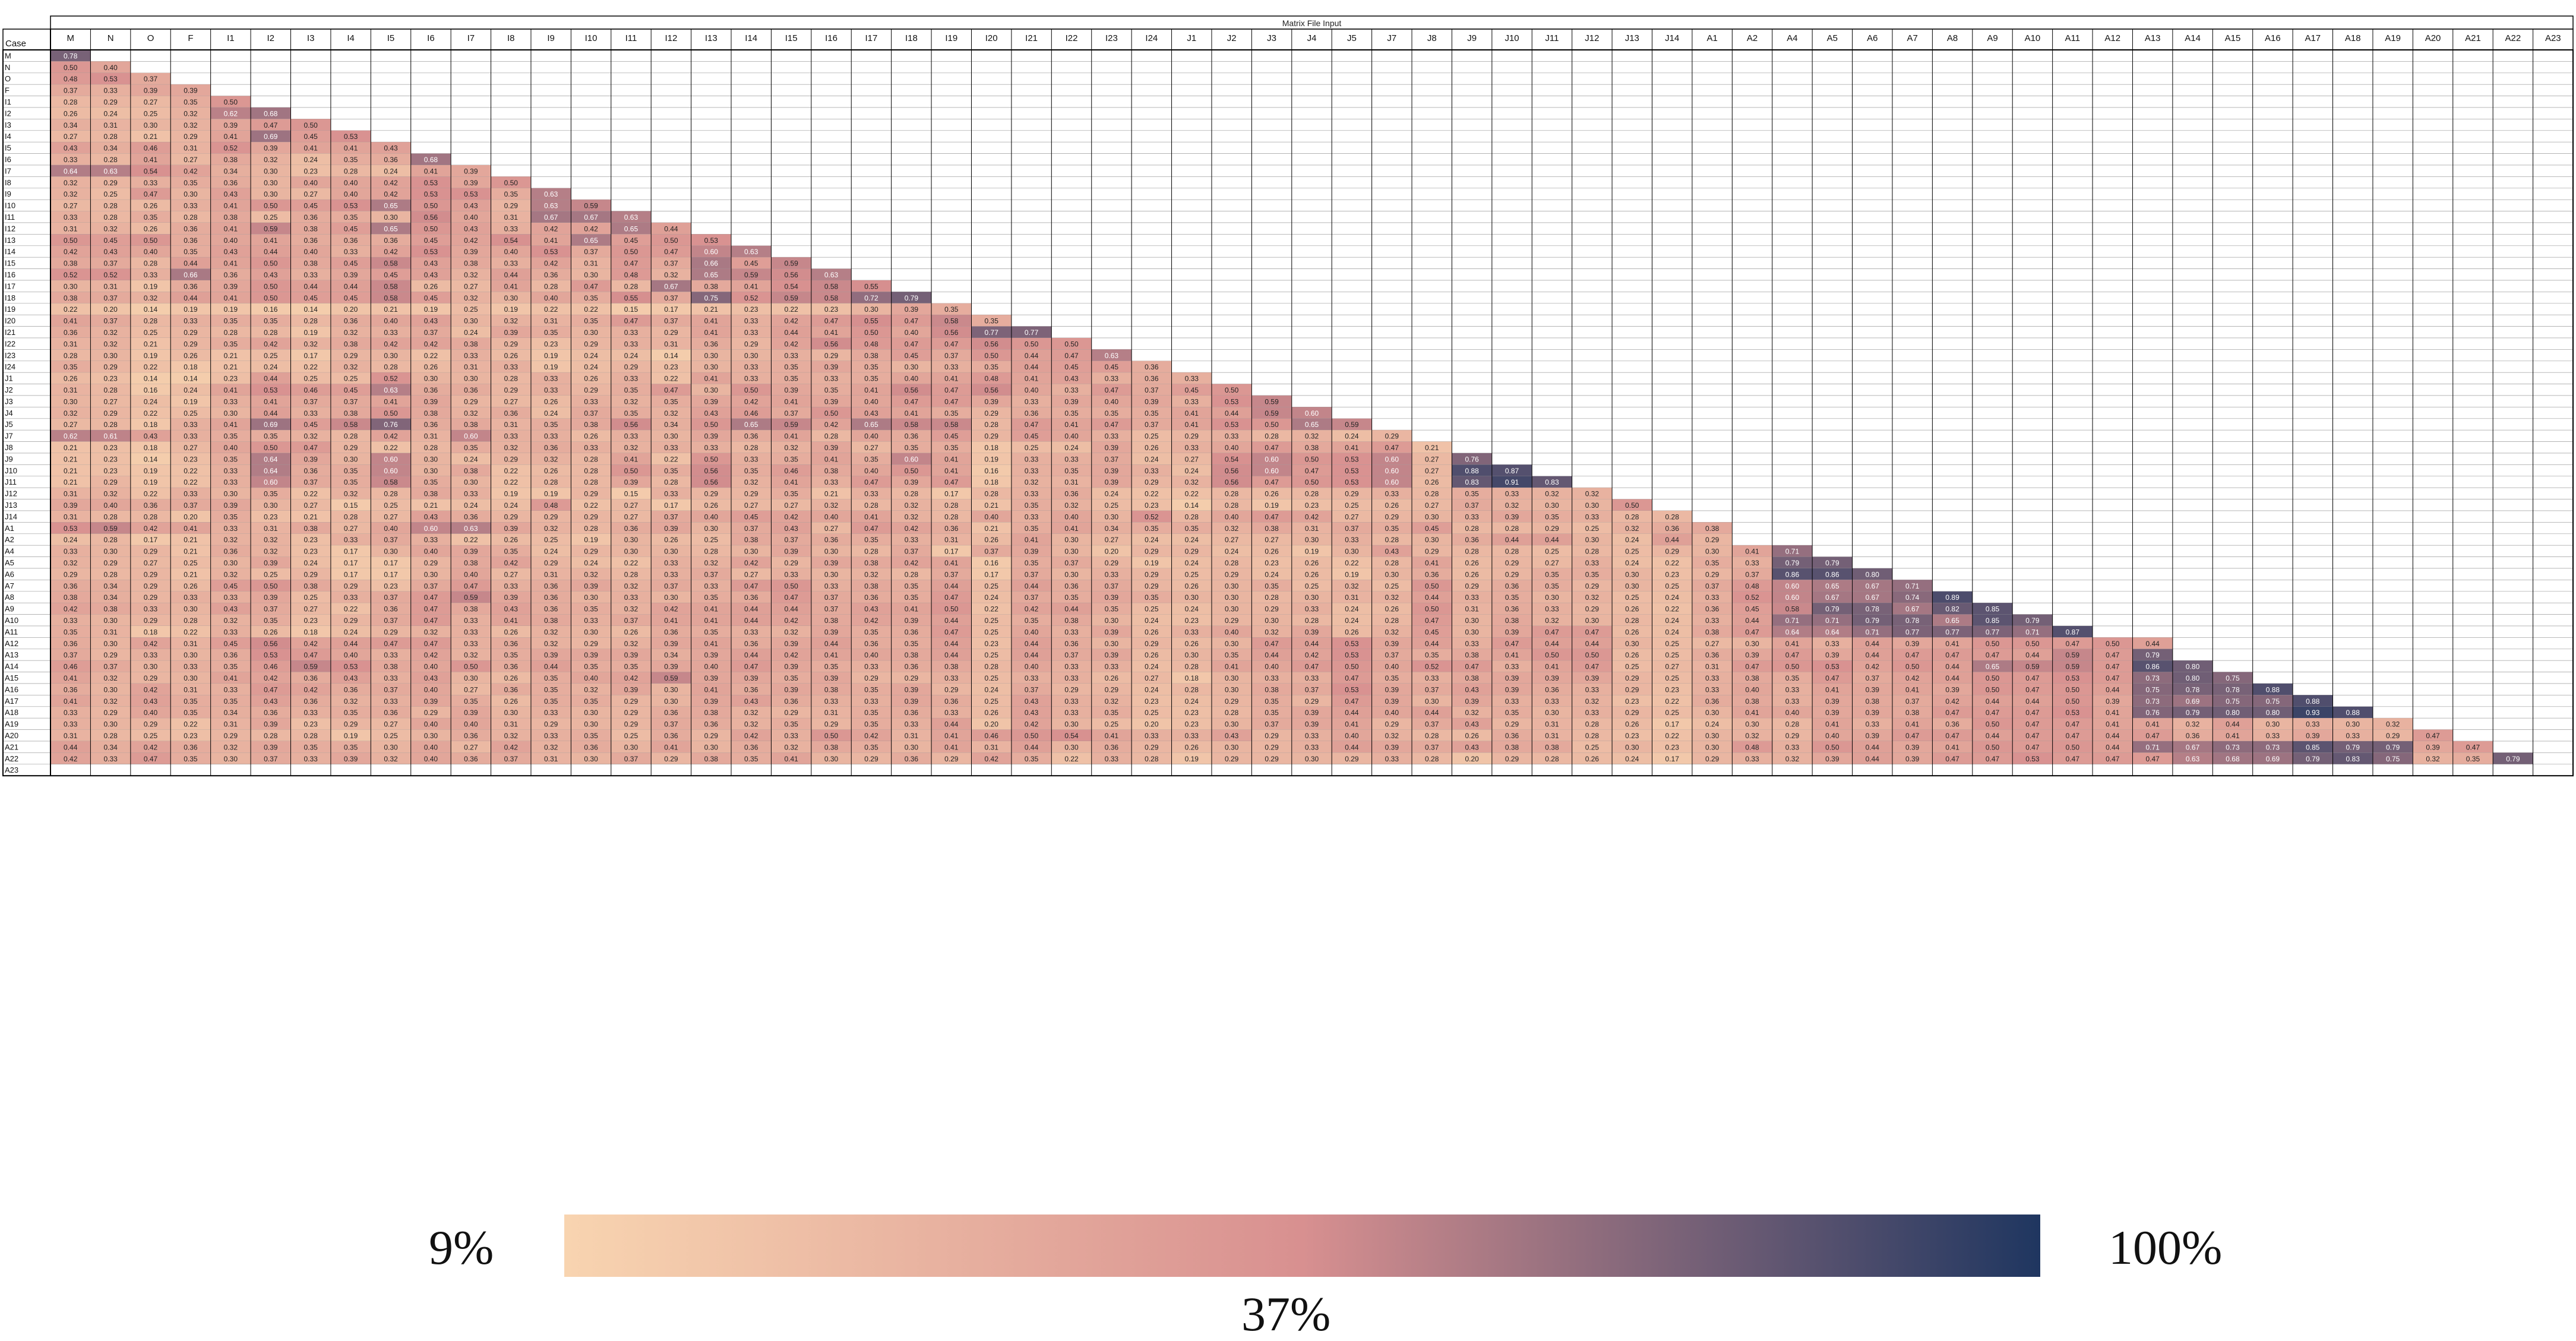 This screenshot has width=2576, height=1341. What do you see at coordinates (591, 689) in the screenshot?
I see `cell-value-label: 0.32` at bounding box center [591, 689].